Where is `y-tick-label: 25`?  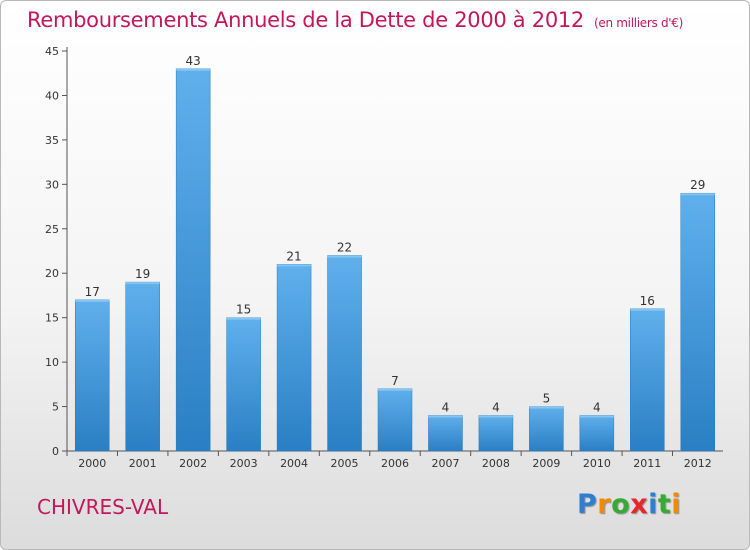
y-tick-label: 25 is located at coordinates (52, 229).